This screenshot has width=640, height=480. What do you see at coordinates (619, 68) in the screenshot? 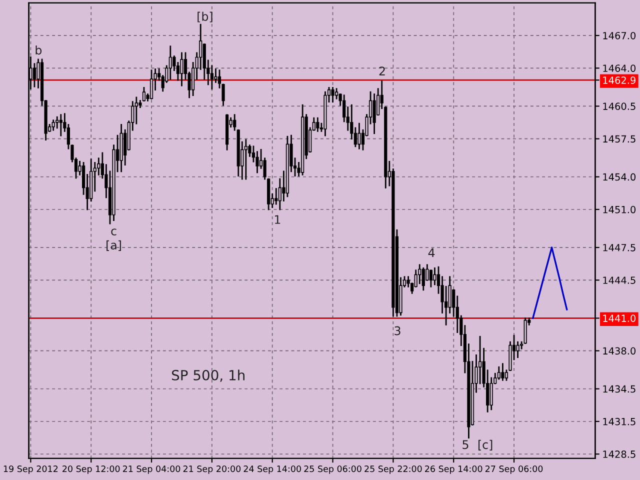
I see `y-tick-label: 1464.0` at bounding box center [619, 68].